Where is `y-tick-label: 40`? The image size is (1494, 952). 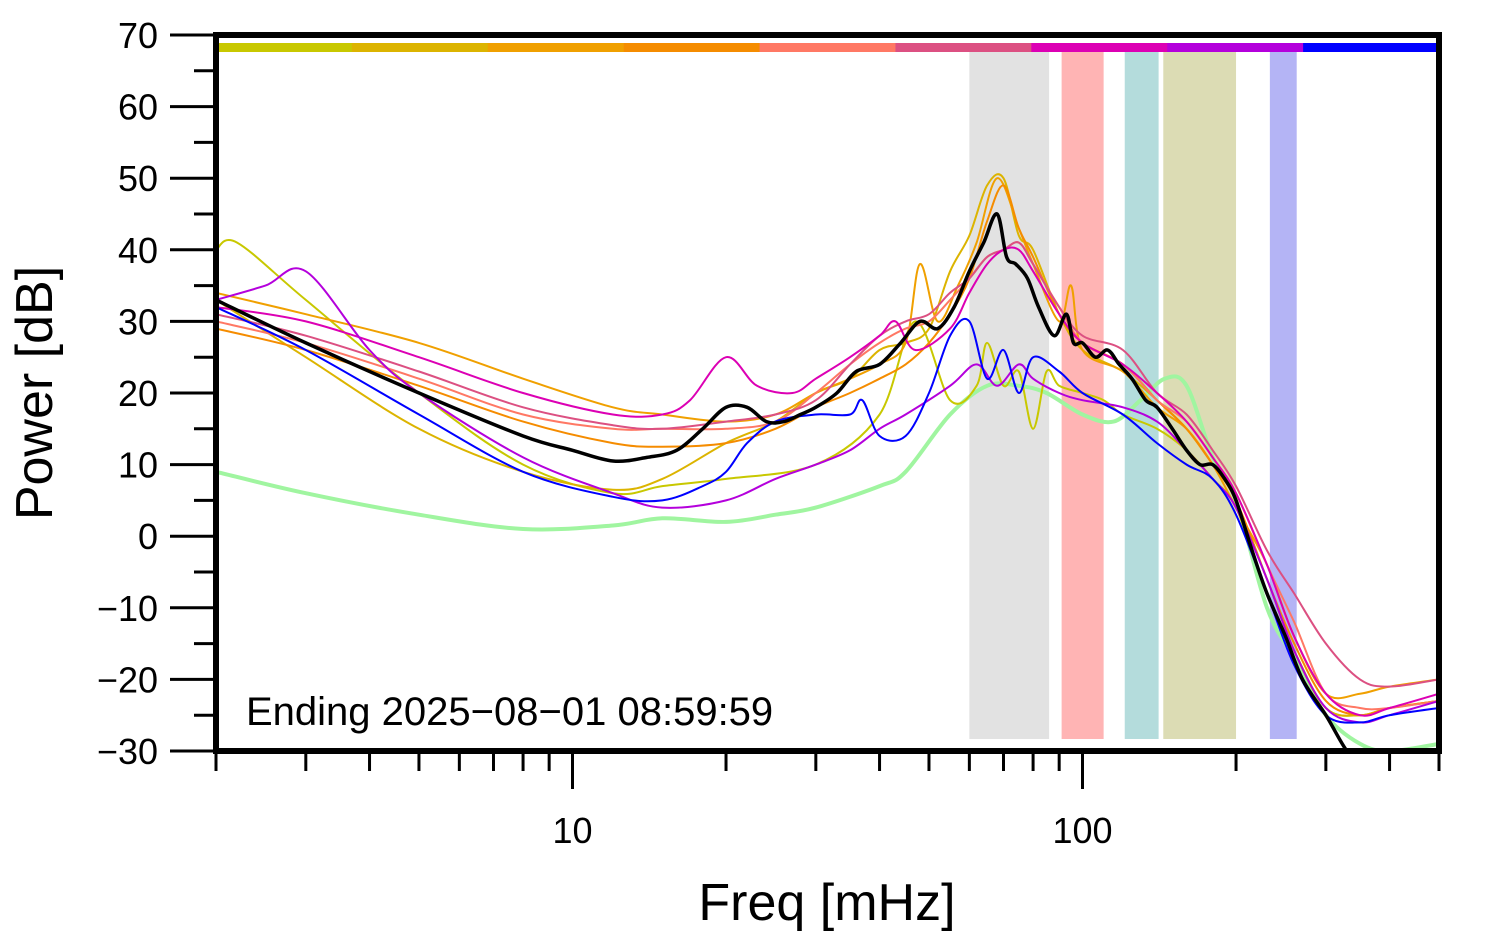 y-tick-label: 40 is located at coordinates (138, 250).